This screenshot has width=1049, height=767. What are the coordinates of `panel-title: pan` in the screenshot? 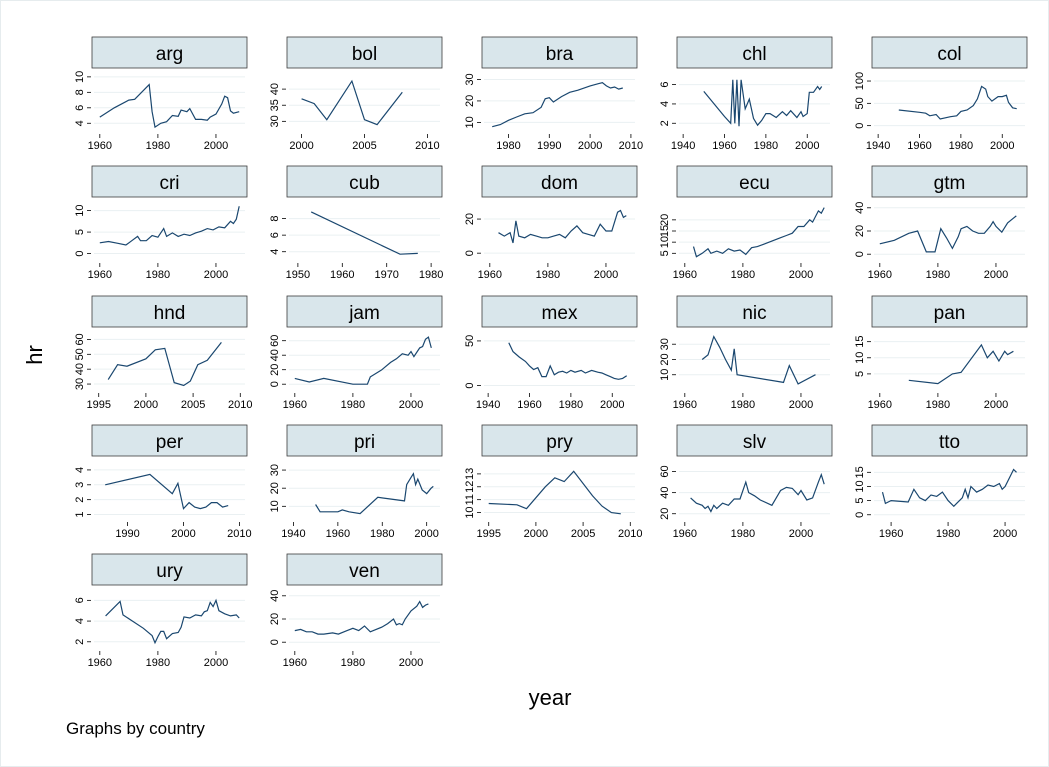 It's located at (950, 313).